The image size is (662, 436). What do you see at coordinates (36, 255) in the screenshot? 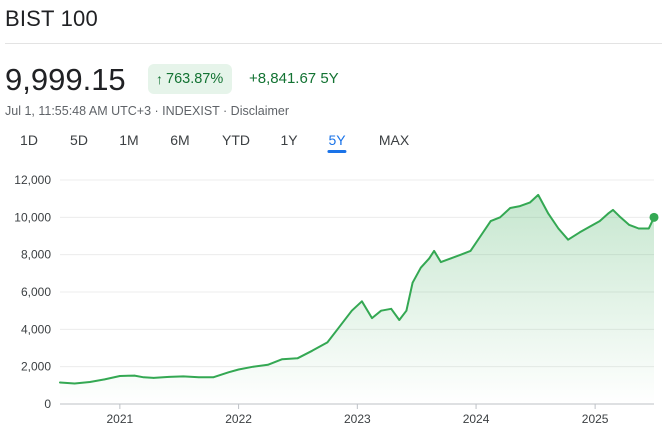
I see `y-tick-label: 8,000` at bounding box center [36, 255].